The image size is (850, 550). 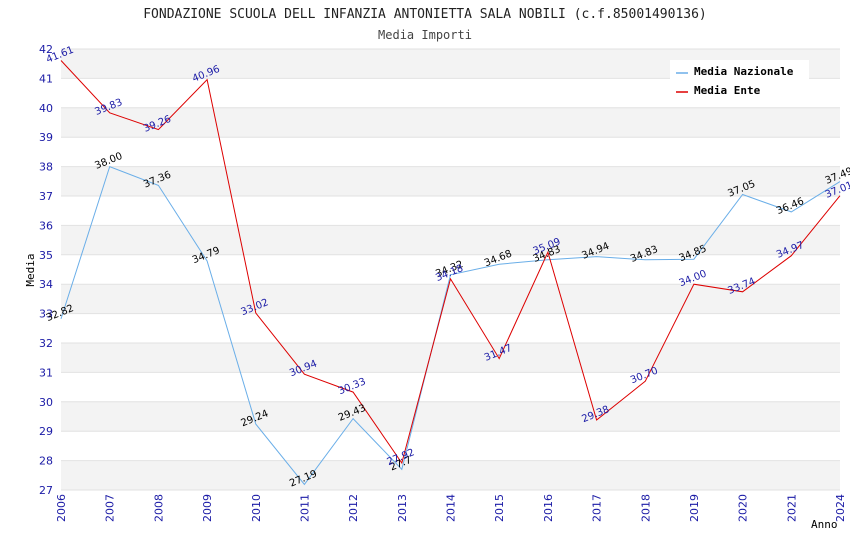 I want to click on y-tick-label: 39, so click(x=46, y=137).